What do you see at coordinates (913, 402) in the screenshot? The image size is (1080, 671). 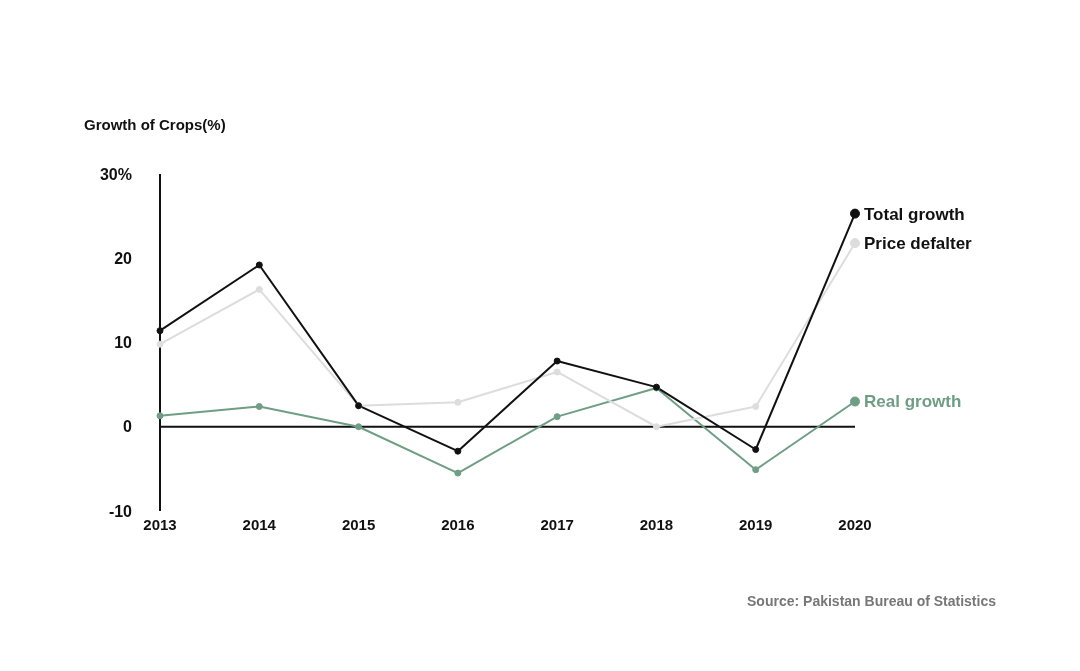 I see `series-label: Real growth` at bounding box center [913, 402].